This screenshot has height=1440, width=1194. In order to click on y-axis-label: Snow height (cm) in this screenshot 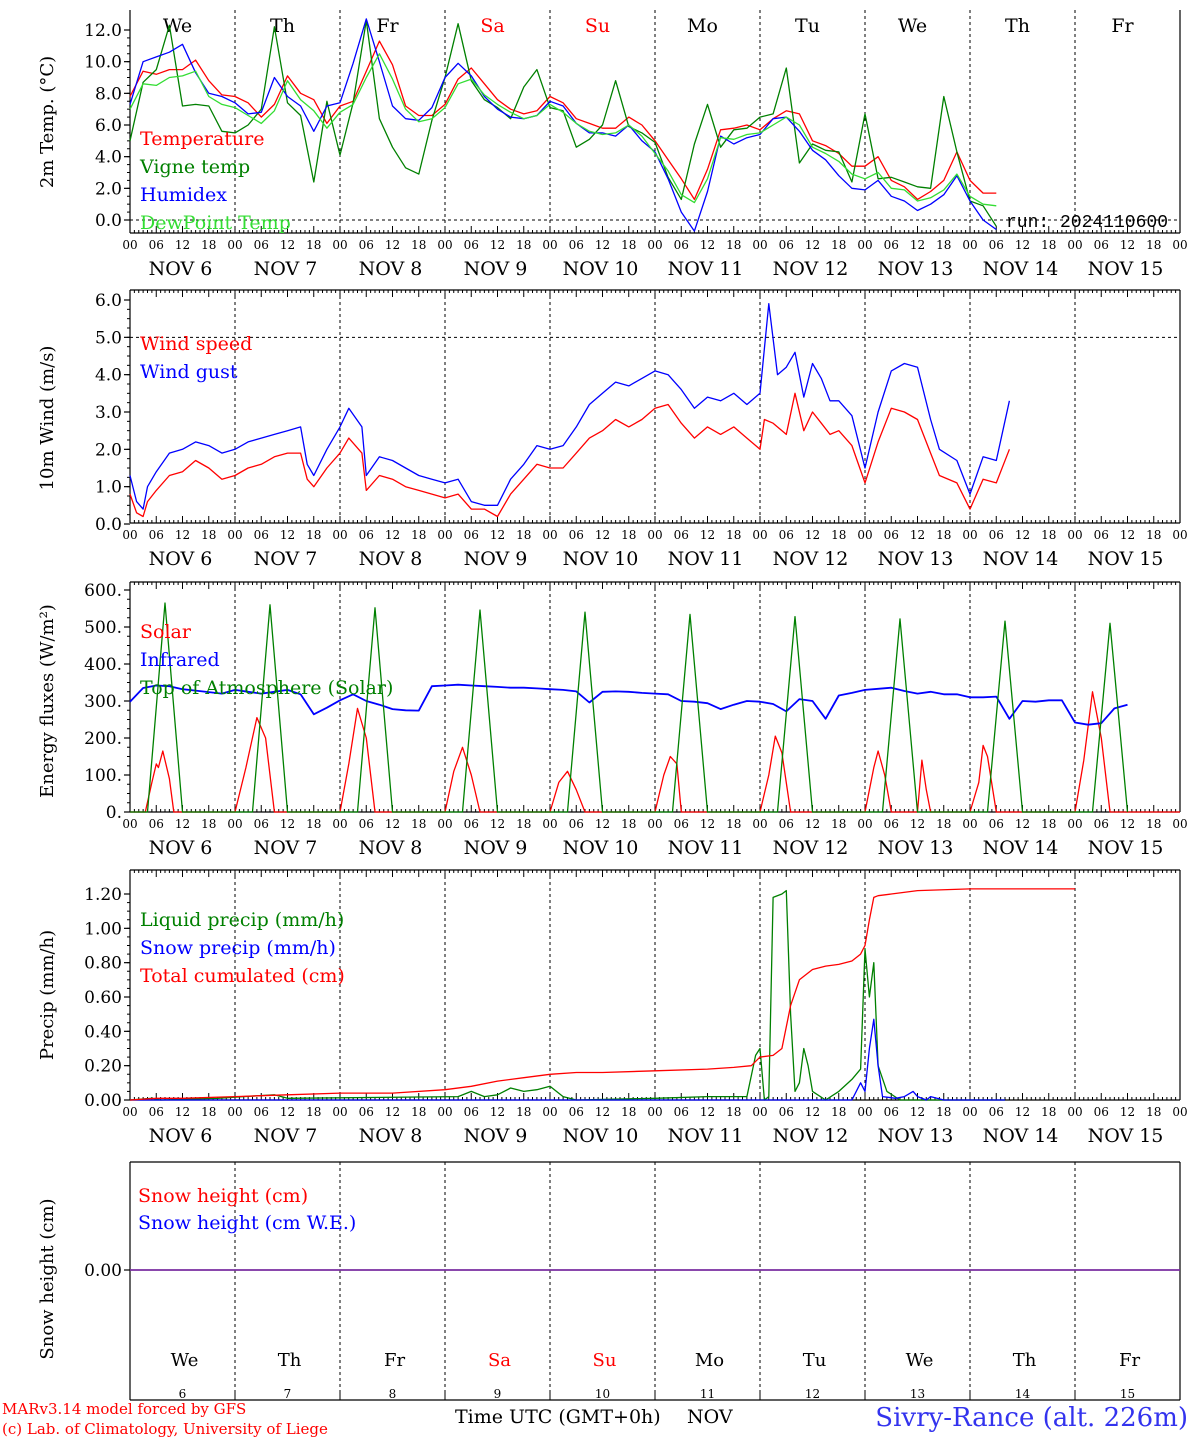, I will do `click(47, 1278)`.